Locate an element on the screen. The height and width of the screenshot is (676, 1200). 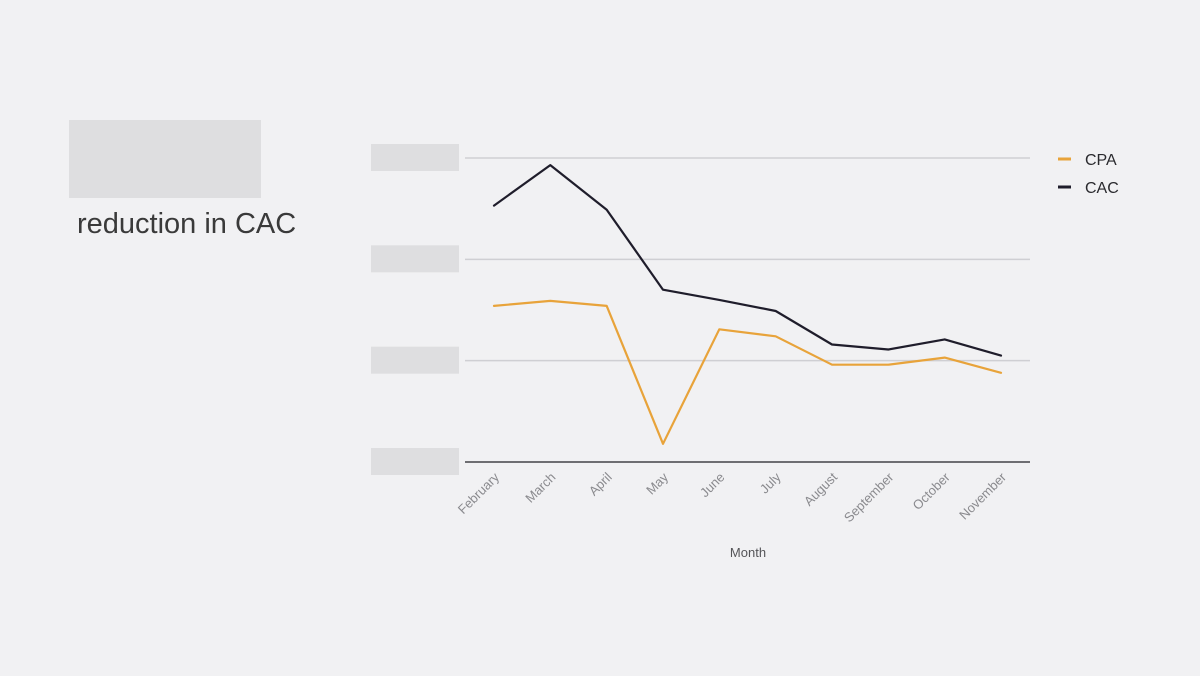
x-tick-label: June is located at coordinates (712, 485).